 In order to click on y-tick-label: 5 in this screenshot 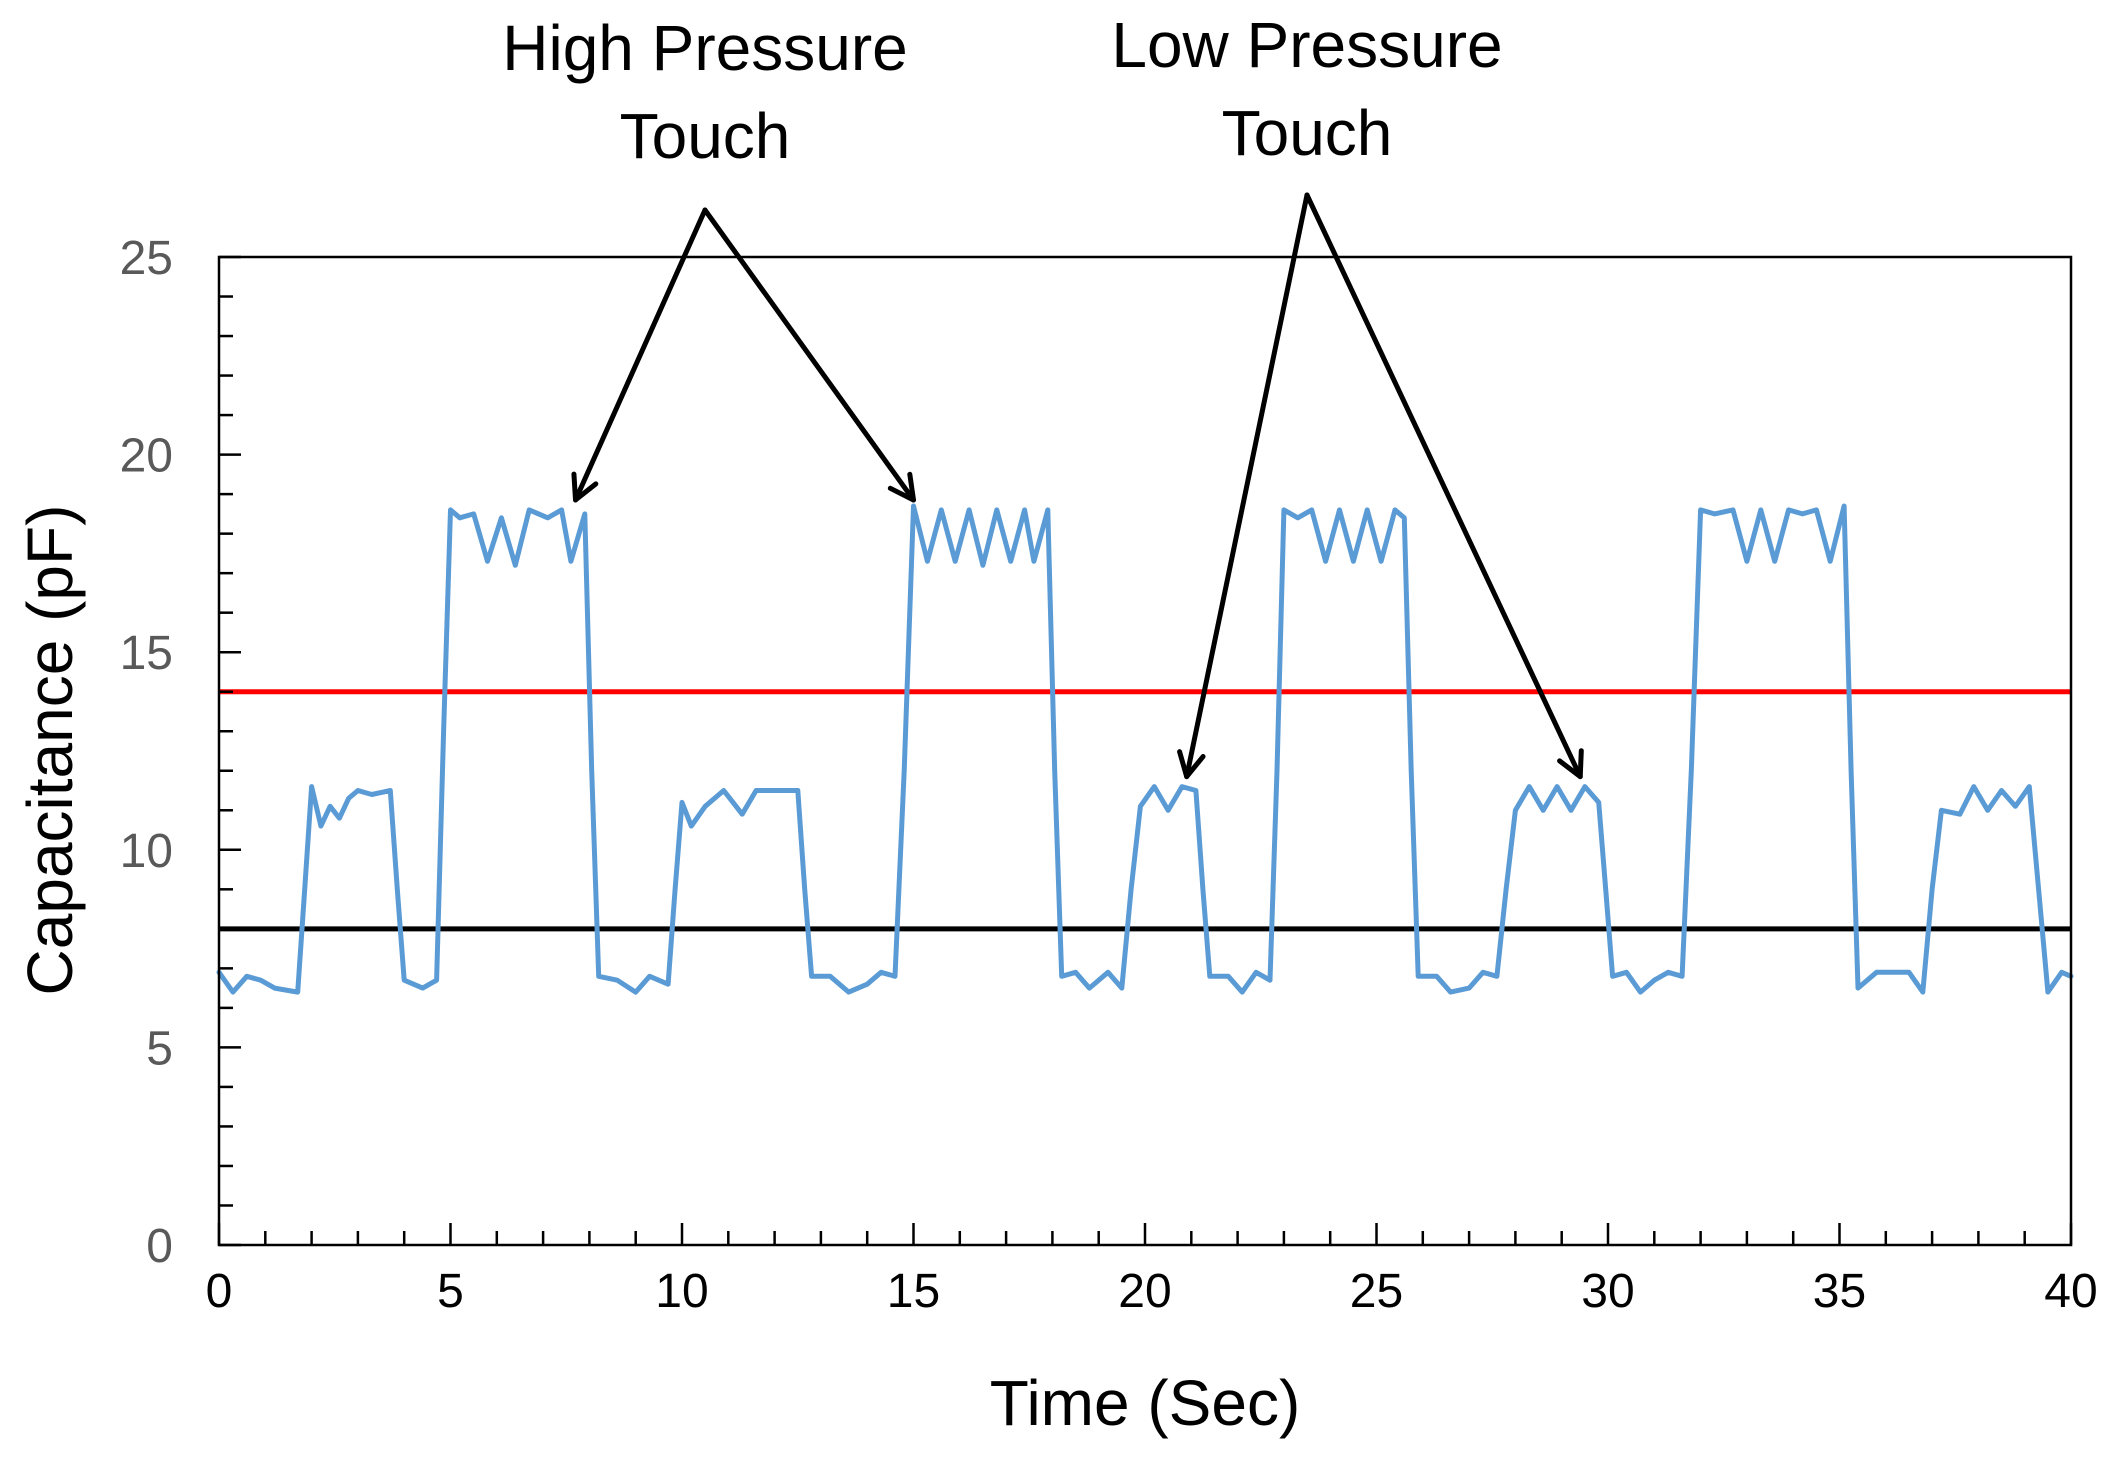, I will do `click(159, 1048)`.